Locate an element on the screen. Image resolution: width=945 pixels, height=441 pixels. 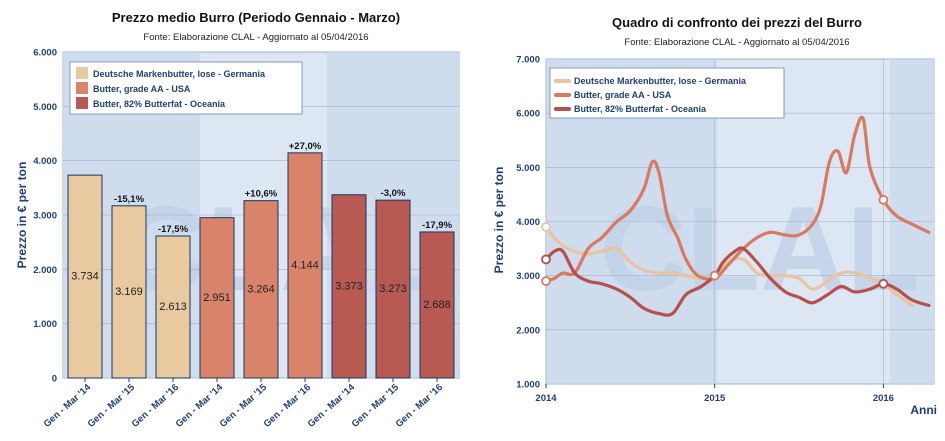
line-x-axis-label: Anni is located at coordinates (923, 410).